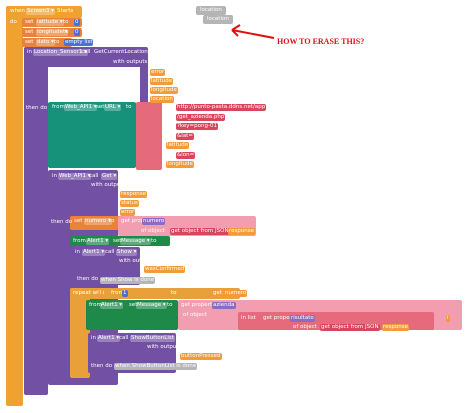 The height and width of the screenshot is (413, 474). I want to click on dropdown: dato ▾, so click(45, 42).